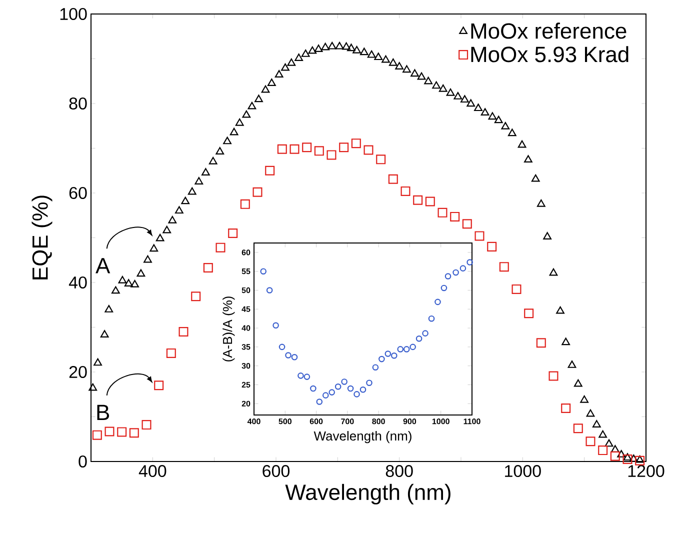 This screenshot has width=694, height=537. What do you see at coordinates (82, 461) in the screenshot?
I see `y-tick-label: 0` at bounding box center [82, 461].